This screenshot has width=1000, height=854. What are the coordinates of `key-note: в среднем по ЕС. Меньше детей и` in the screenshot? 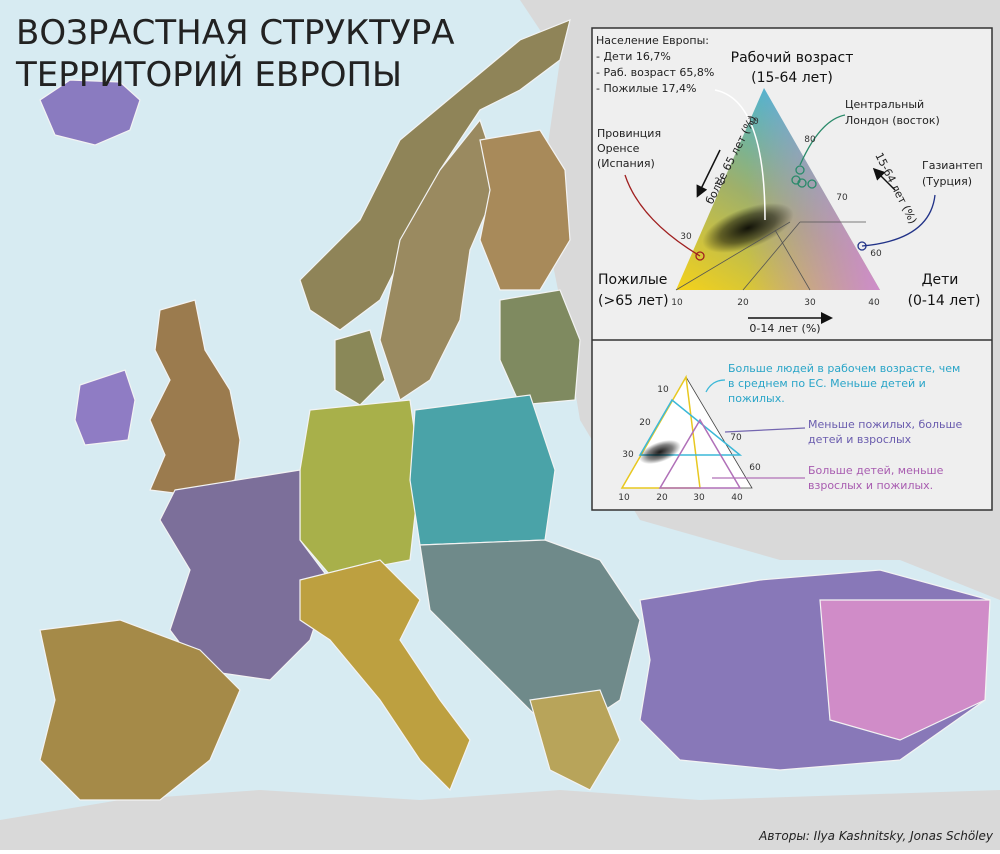 It's located at (827, 383).